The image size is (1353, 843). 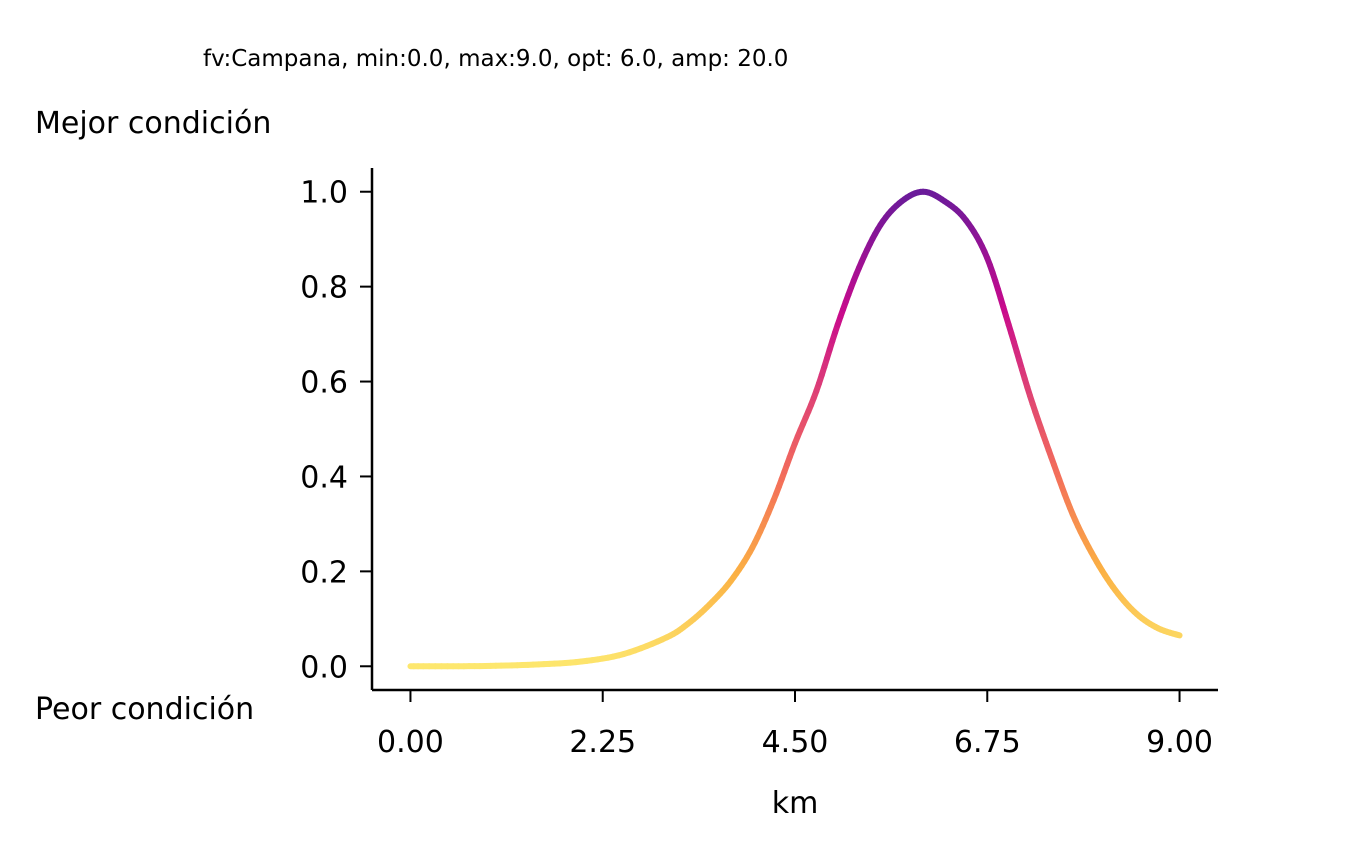 What do you see at coordinates (324, 193) in the screenshot?
I see `y-tick-label: 1.0` at bounding box center [324, 193].